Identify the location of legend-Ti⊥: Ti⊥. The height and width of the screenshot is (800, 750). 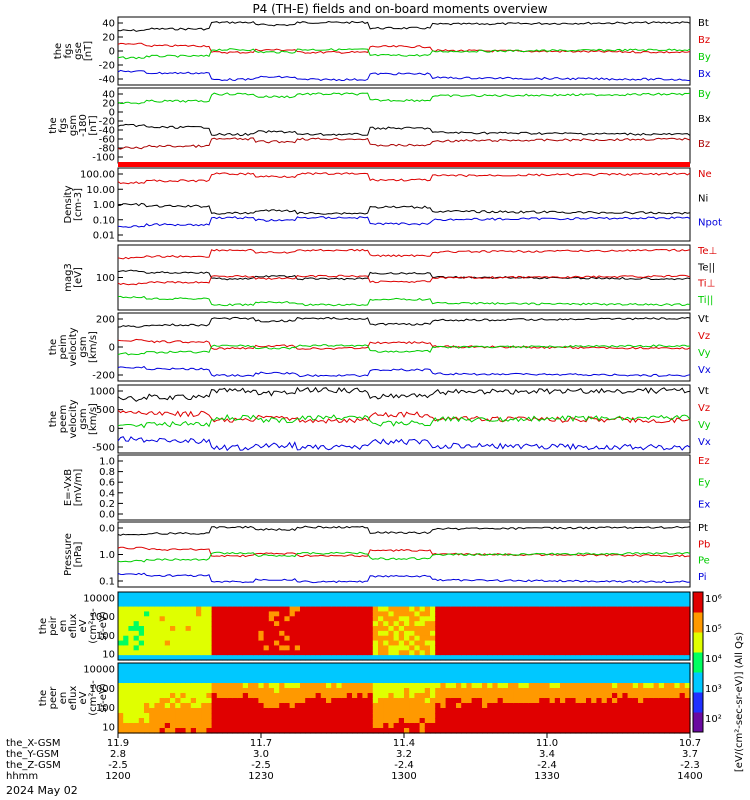
(706, 284).